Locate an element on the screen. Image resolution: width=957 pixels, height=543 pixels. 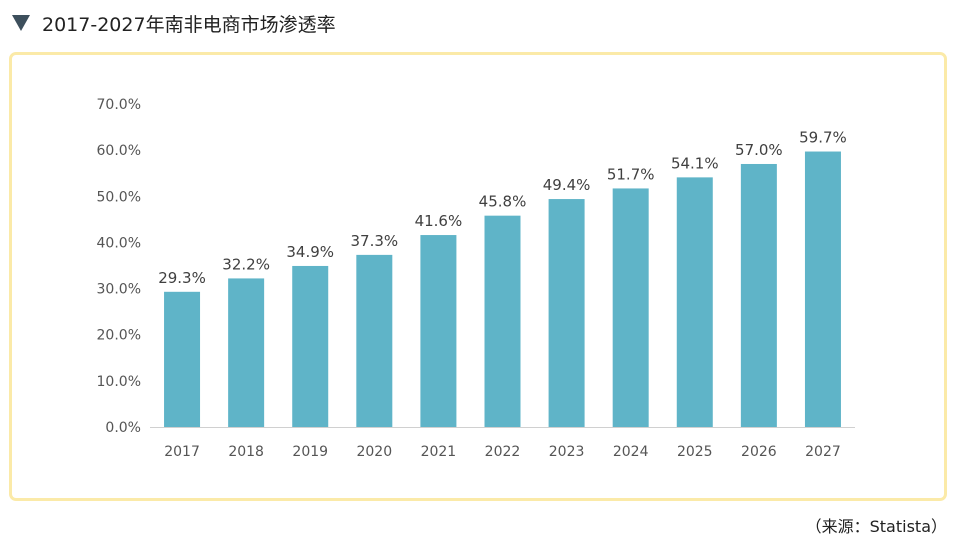
bar-2024 is located at coordinates (630, 307).